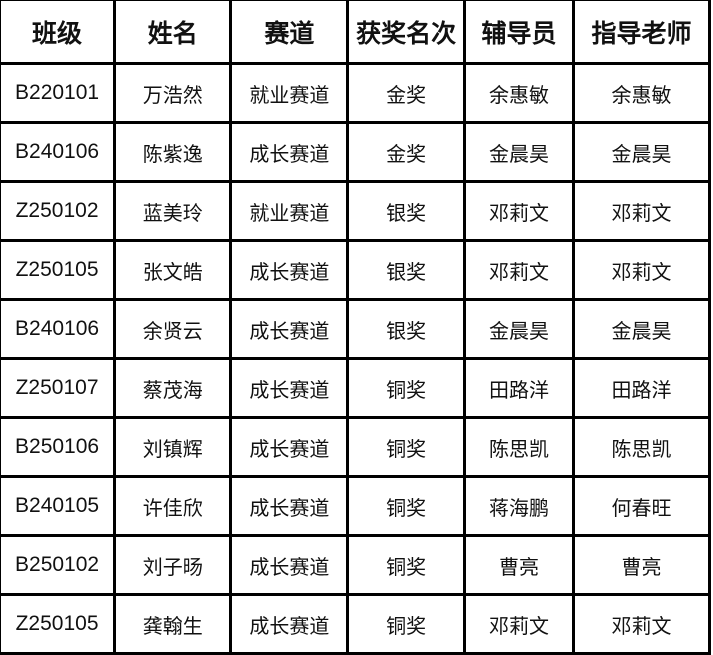  I want to click on cell-name: 张文皓, so click(173, 270).